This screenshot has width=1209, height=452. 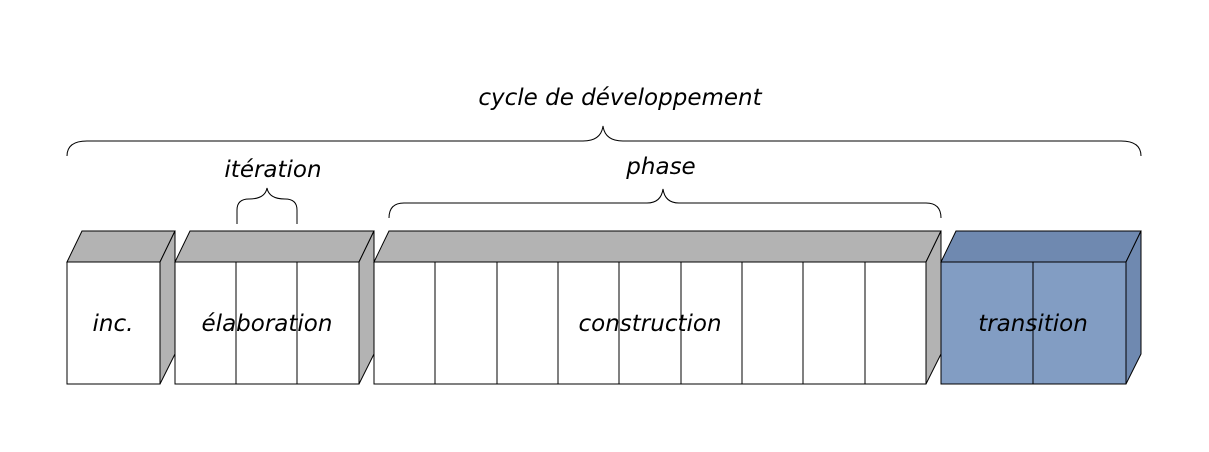 I want to click on transition-label: transition, so click(x=1033, y=324).